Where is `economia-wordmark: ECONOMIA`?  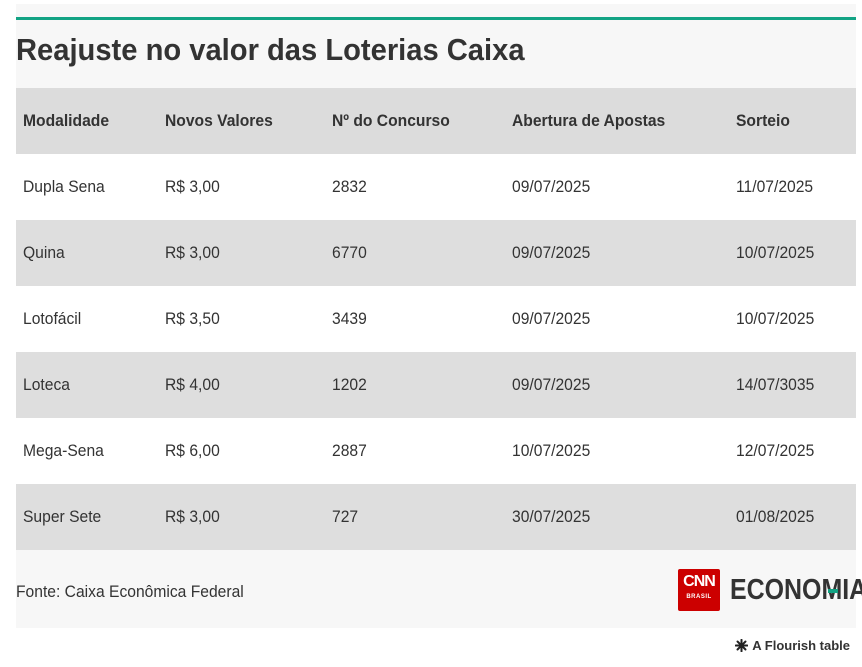
economia-wordmark: ECONOMIA is located at coordinates (796, 590).